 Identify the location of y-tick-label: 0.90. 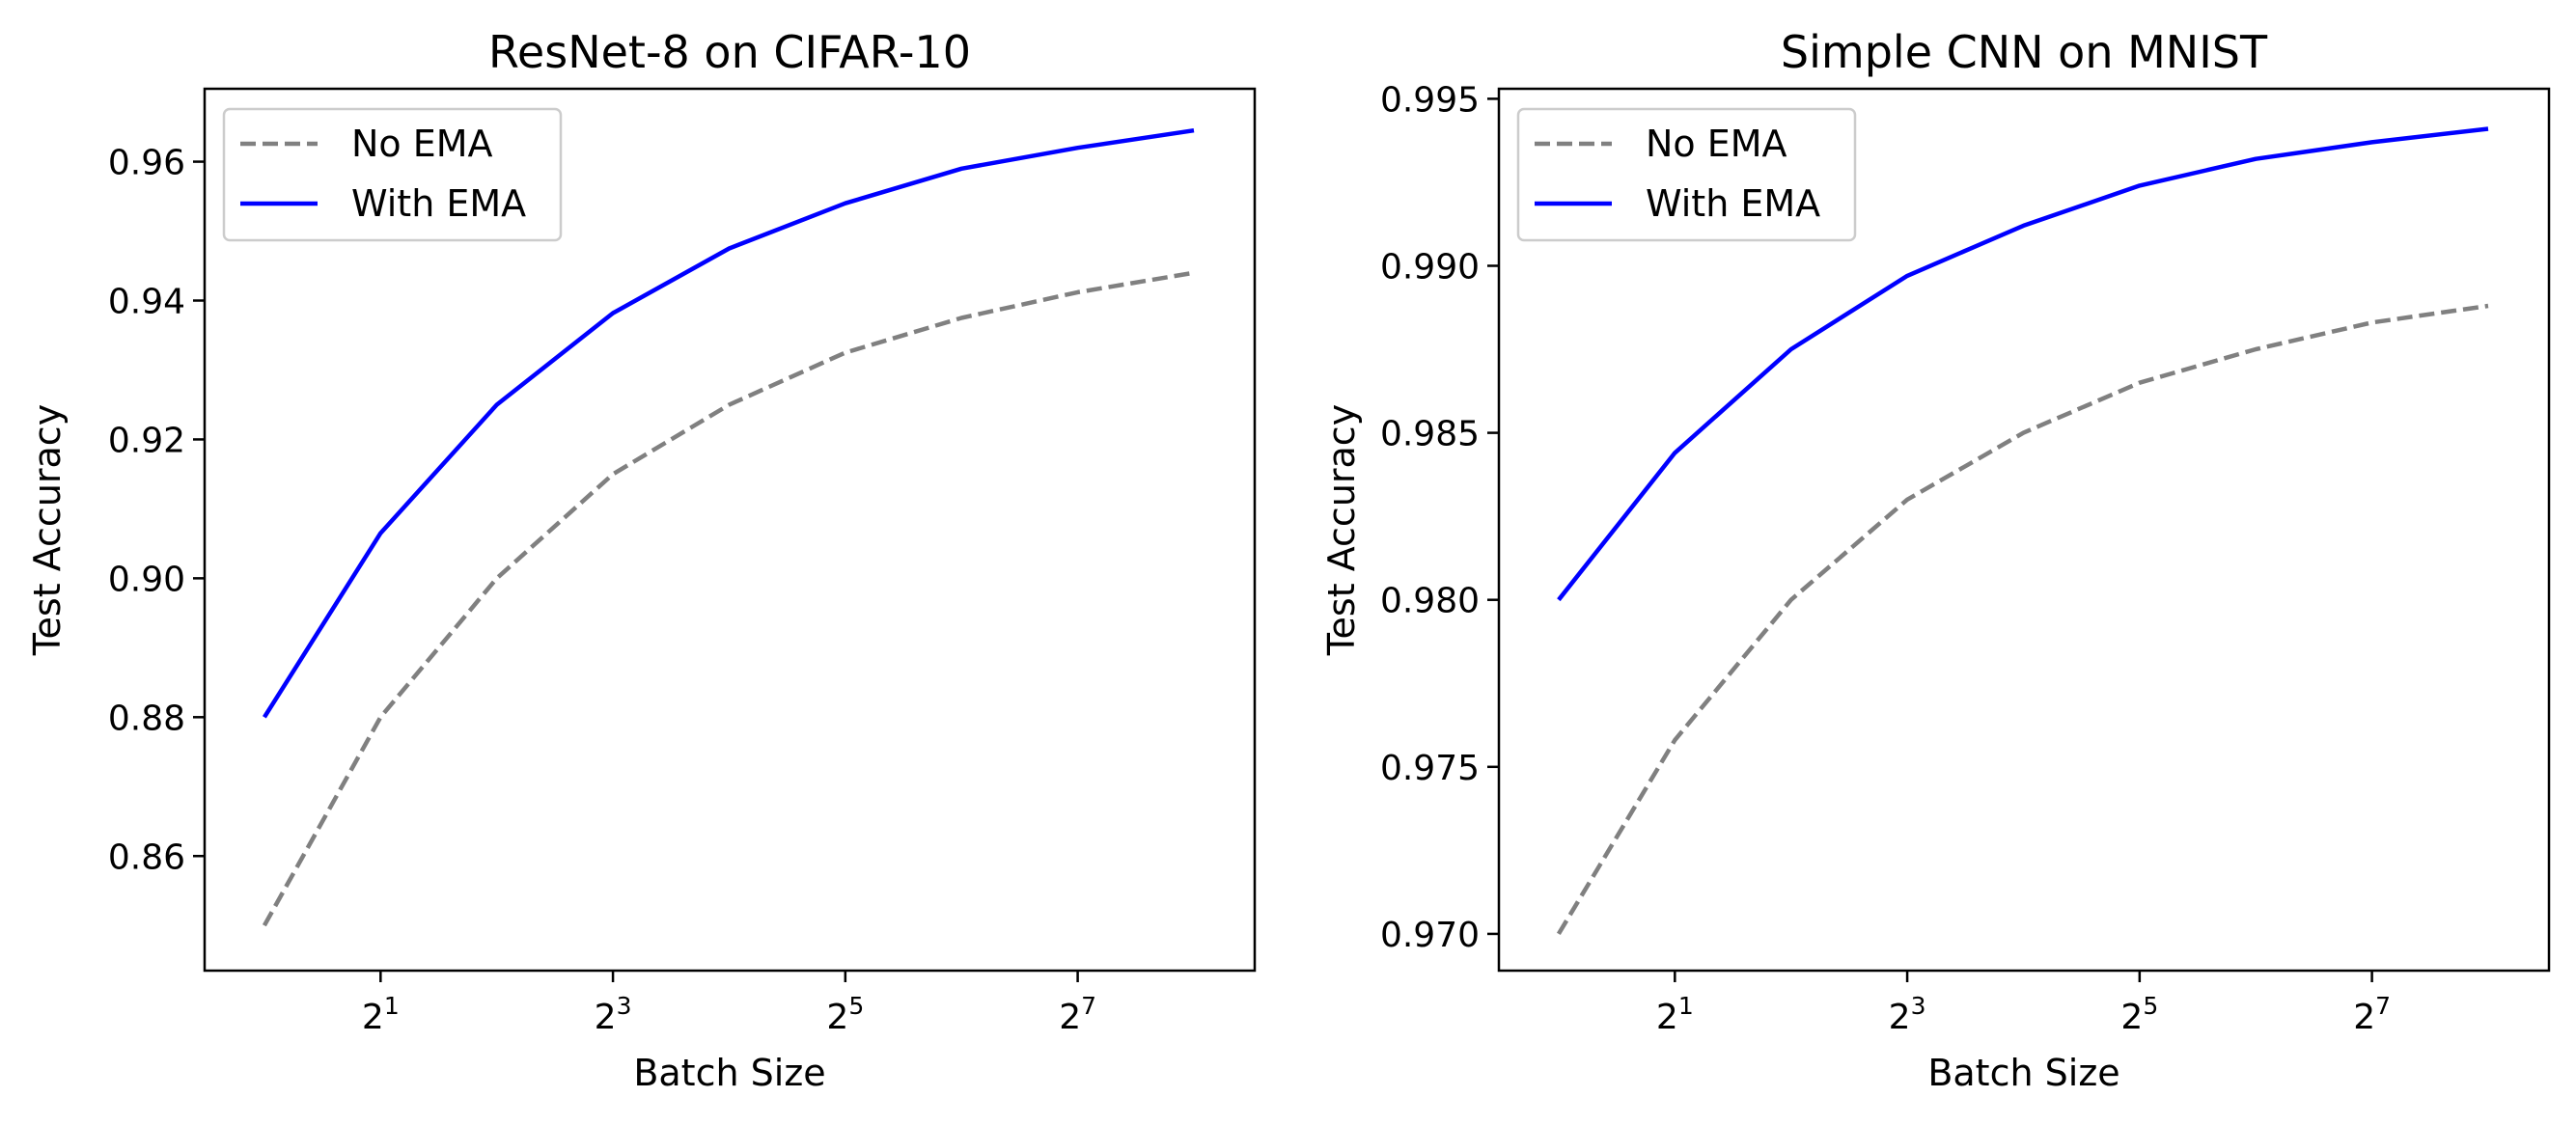
(146, 580).